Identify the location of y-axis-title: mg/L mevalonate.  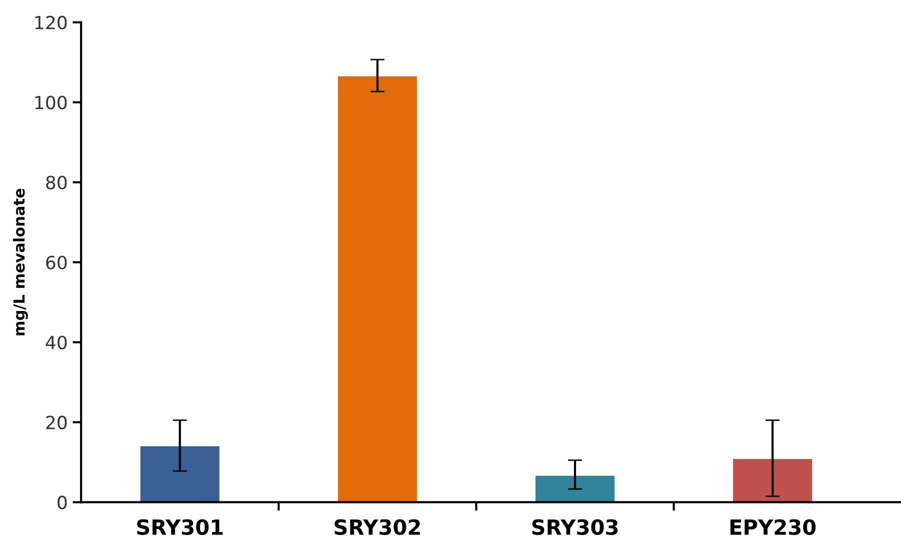
(20, 262).